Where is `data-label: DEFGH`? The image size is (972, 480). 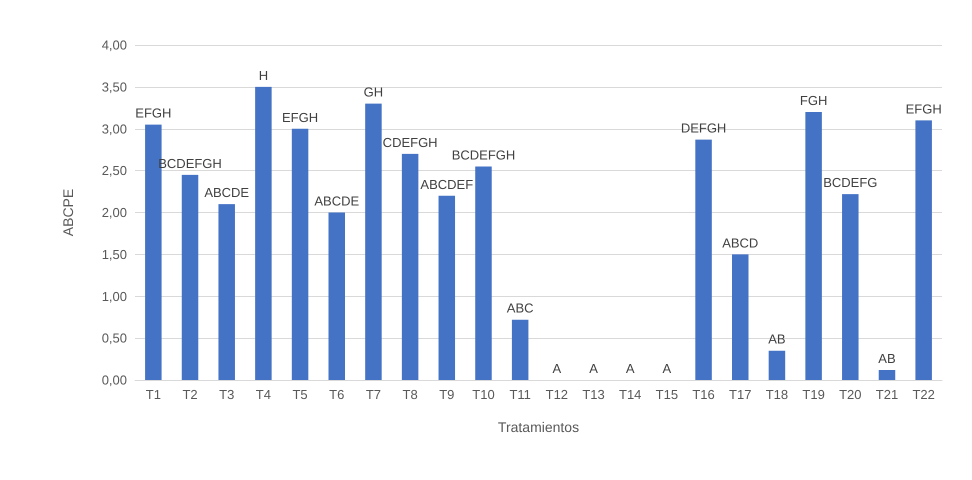
data-label: DEFGH is located at coordinates (703, 128).